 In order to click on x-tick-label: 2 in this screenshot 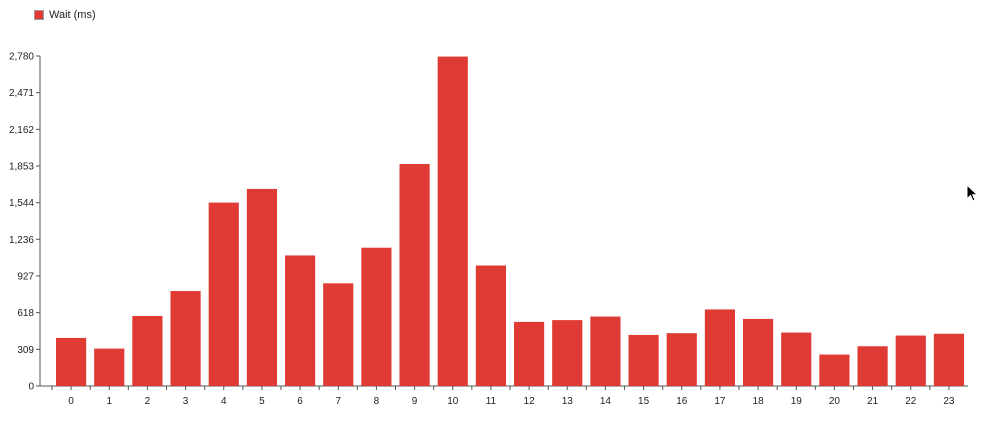, I will do `click(148, 401)`.